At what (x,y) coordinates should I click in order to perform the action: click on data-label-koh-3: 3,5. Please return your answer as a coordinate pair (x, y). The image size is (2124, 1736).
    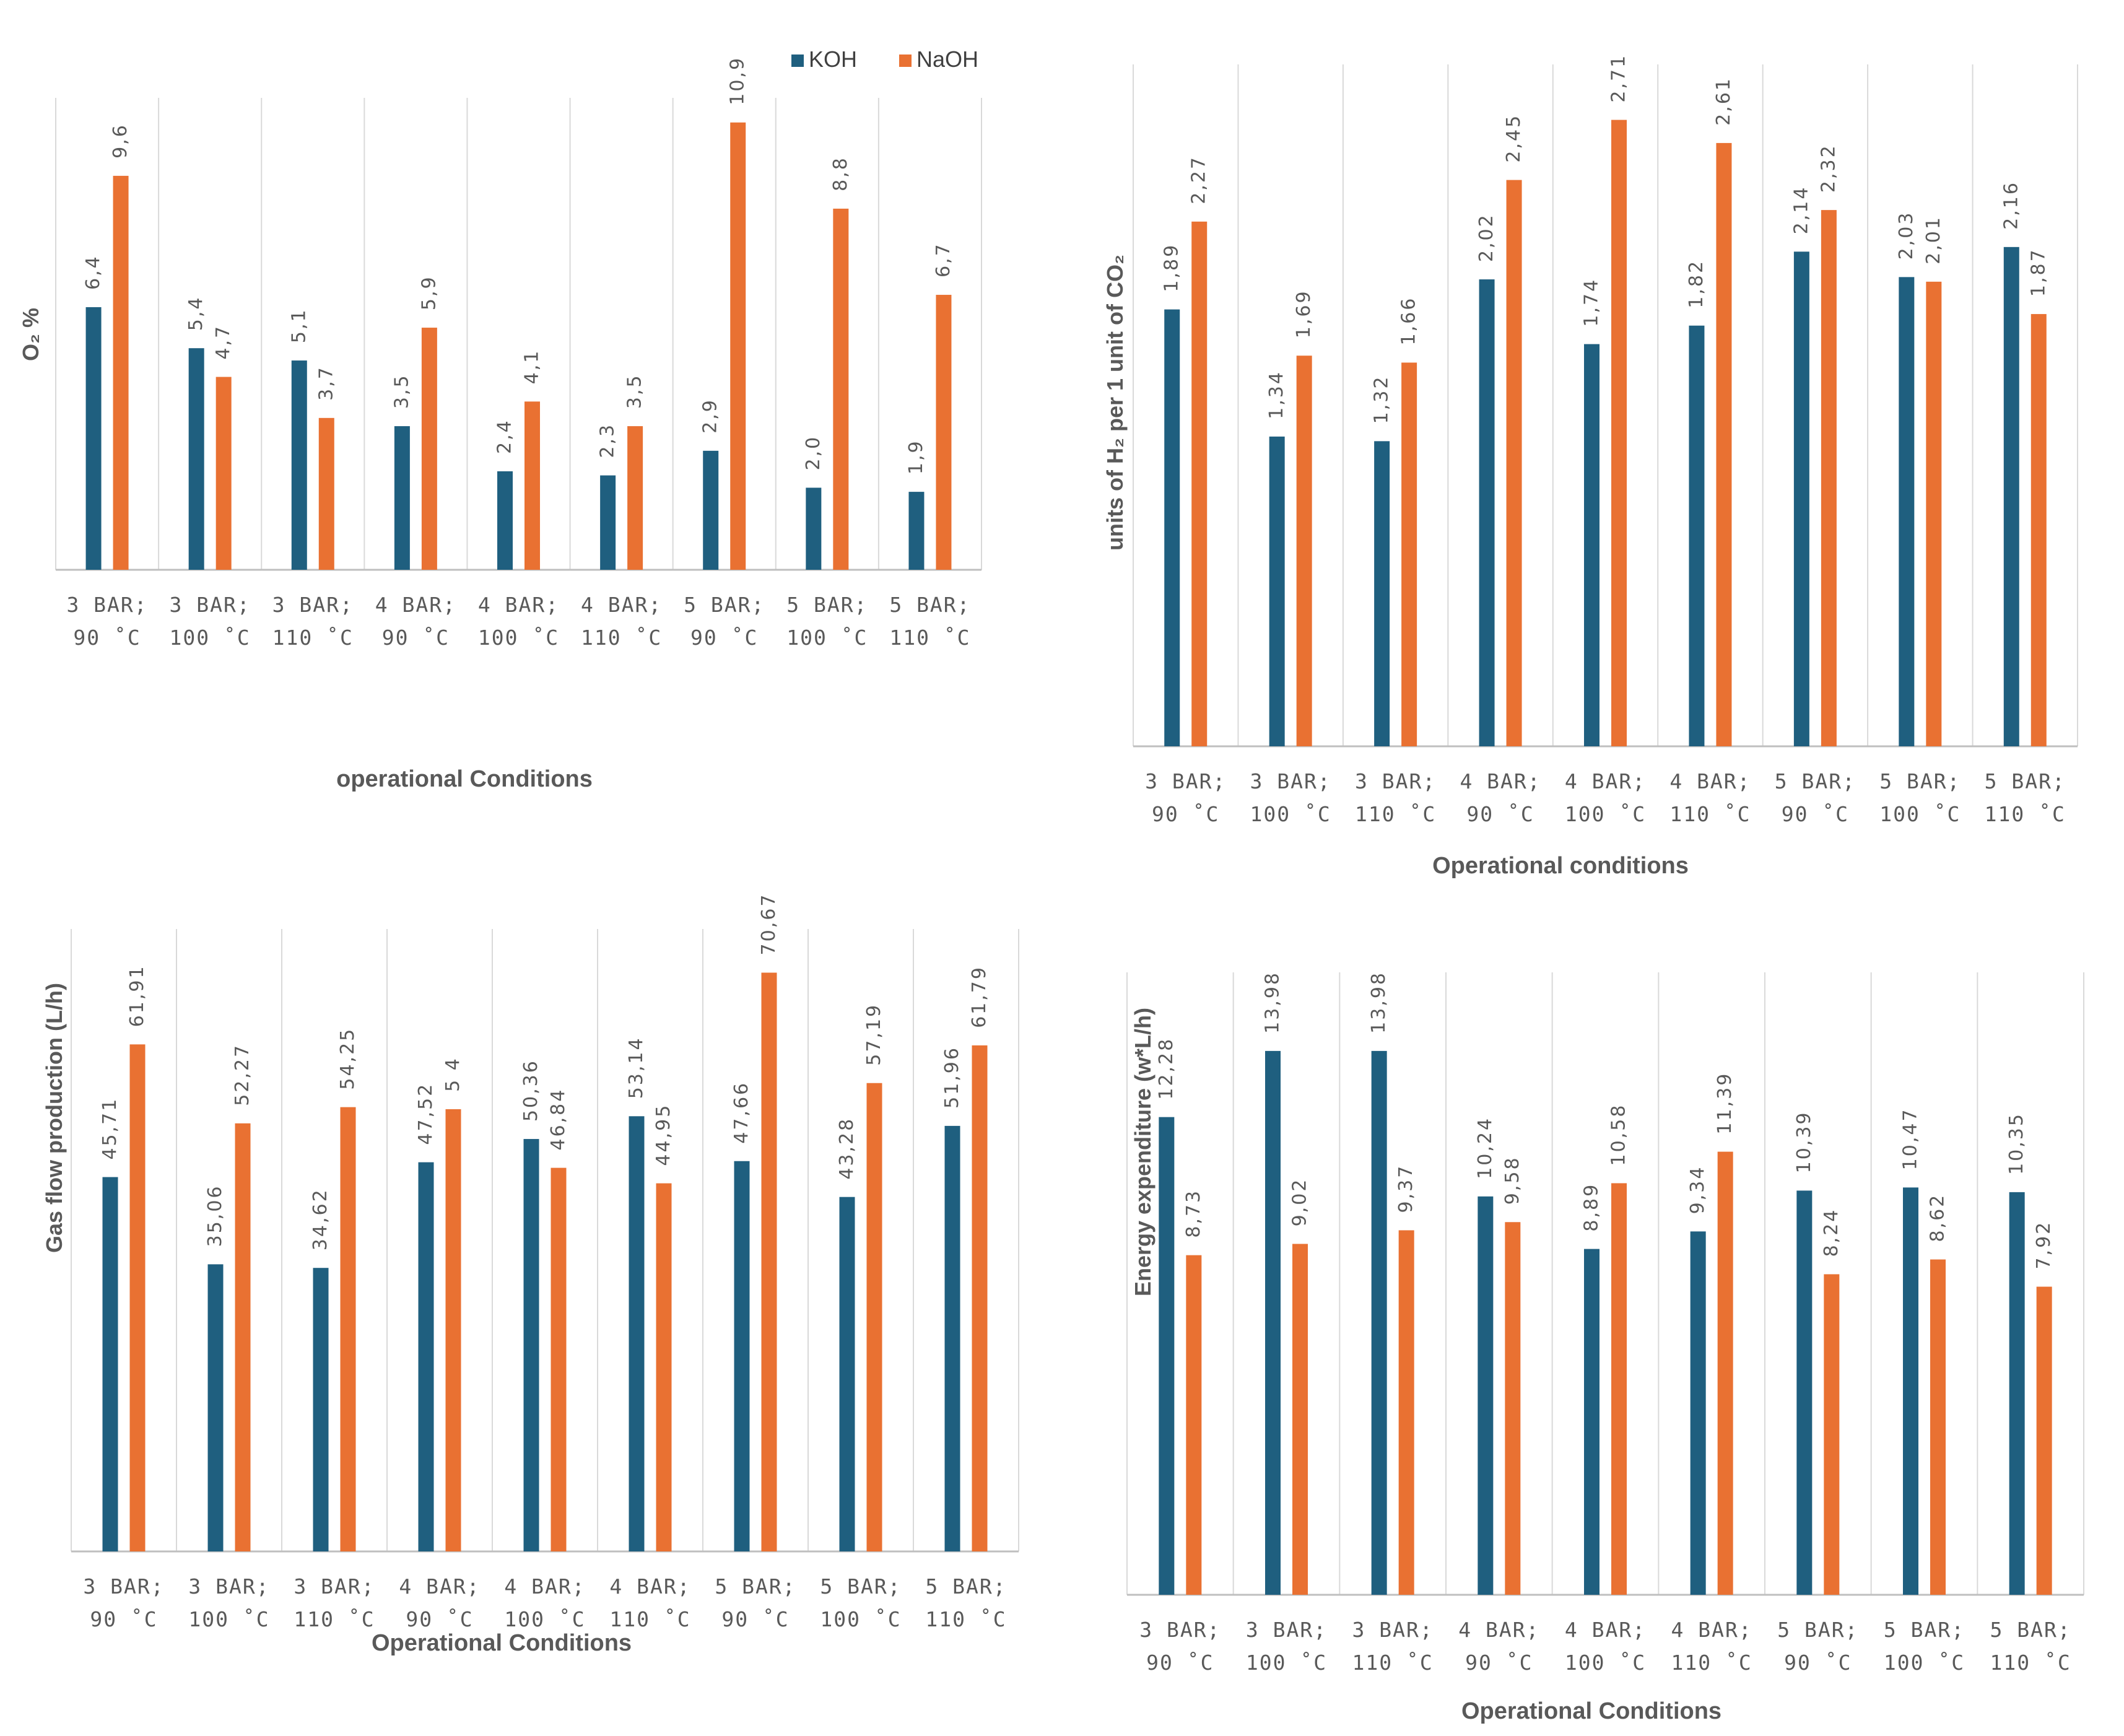
    Looking at the image, I should click on (402, 391).